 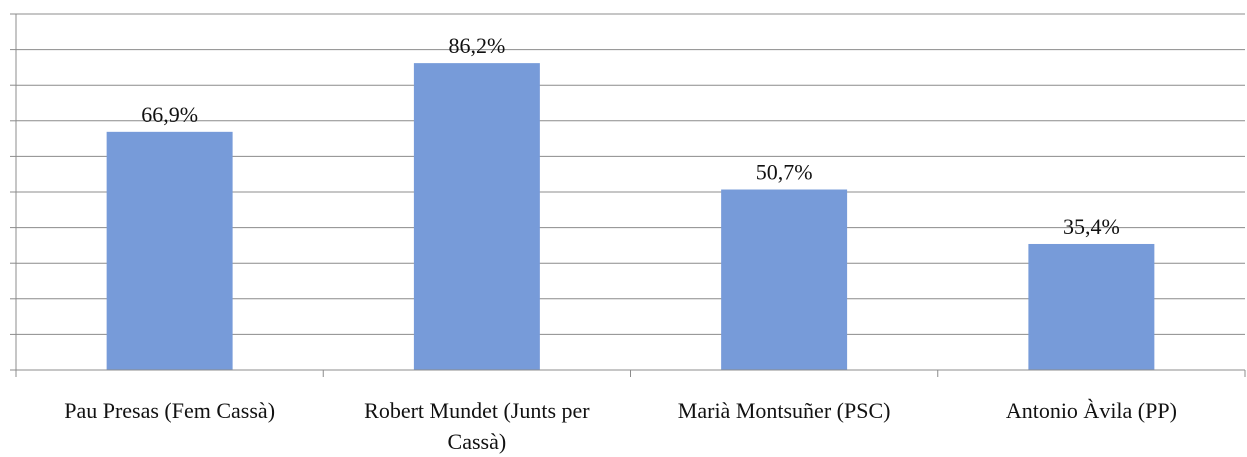 What do you see at coordinates (784, 410) in the screenshot?
I see `x-tick-label: Marià Montsuñer (PSC)` at bounding box center [784, 410].